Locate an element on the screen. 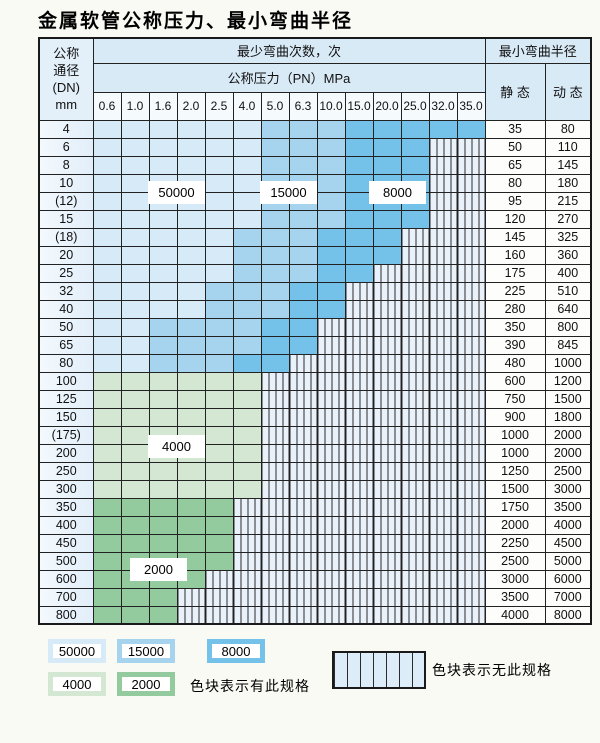  dn-cell: (175) is located at coordinates (66, 435).